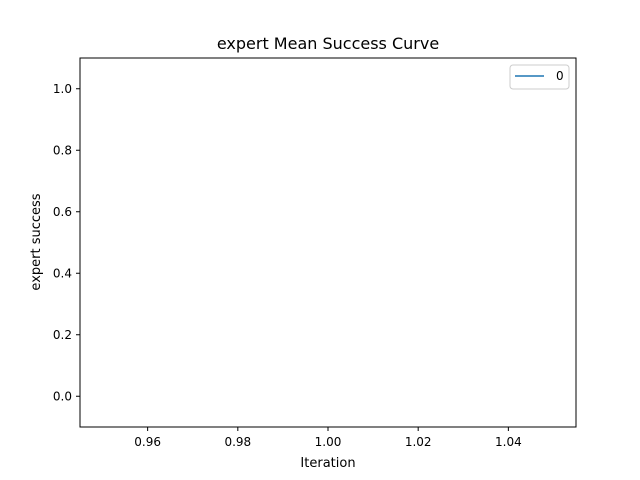 This screenshot has height=480, width=640. What do you see at coordinates (62, 396) in the screenshot?
I see `y-tick-label: 0.0` at bounding box center [62, 396].